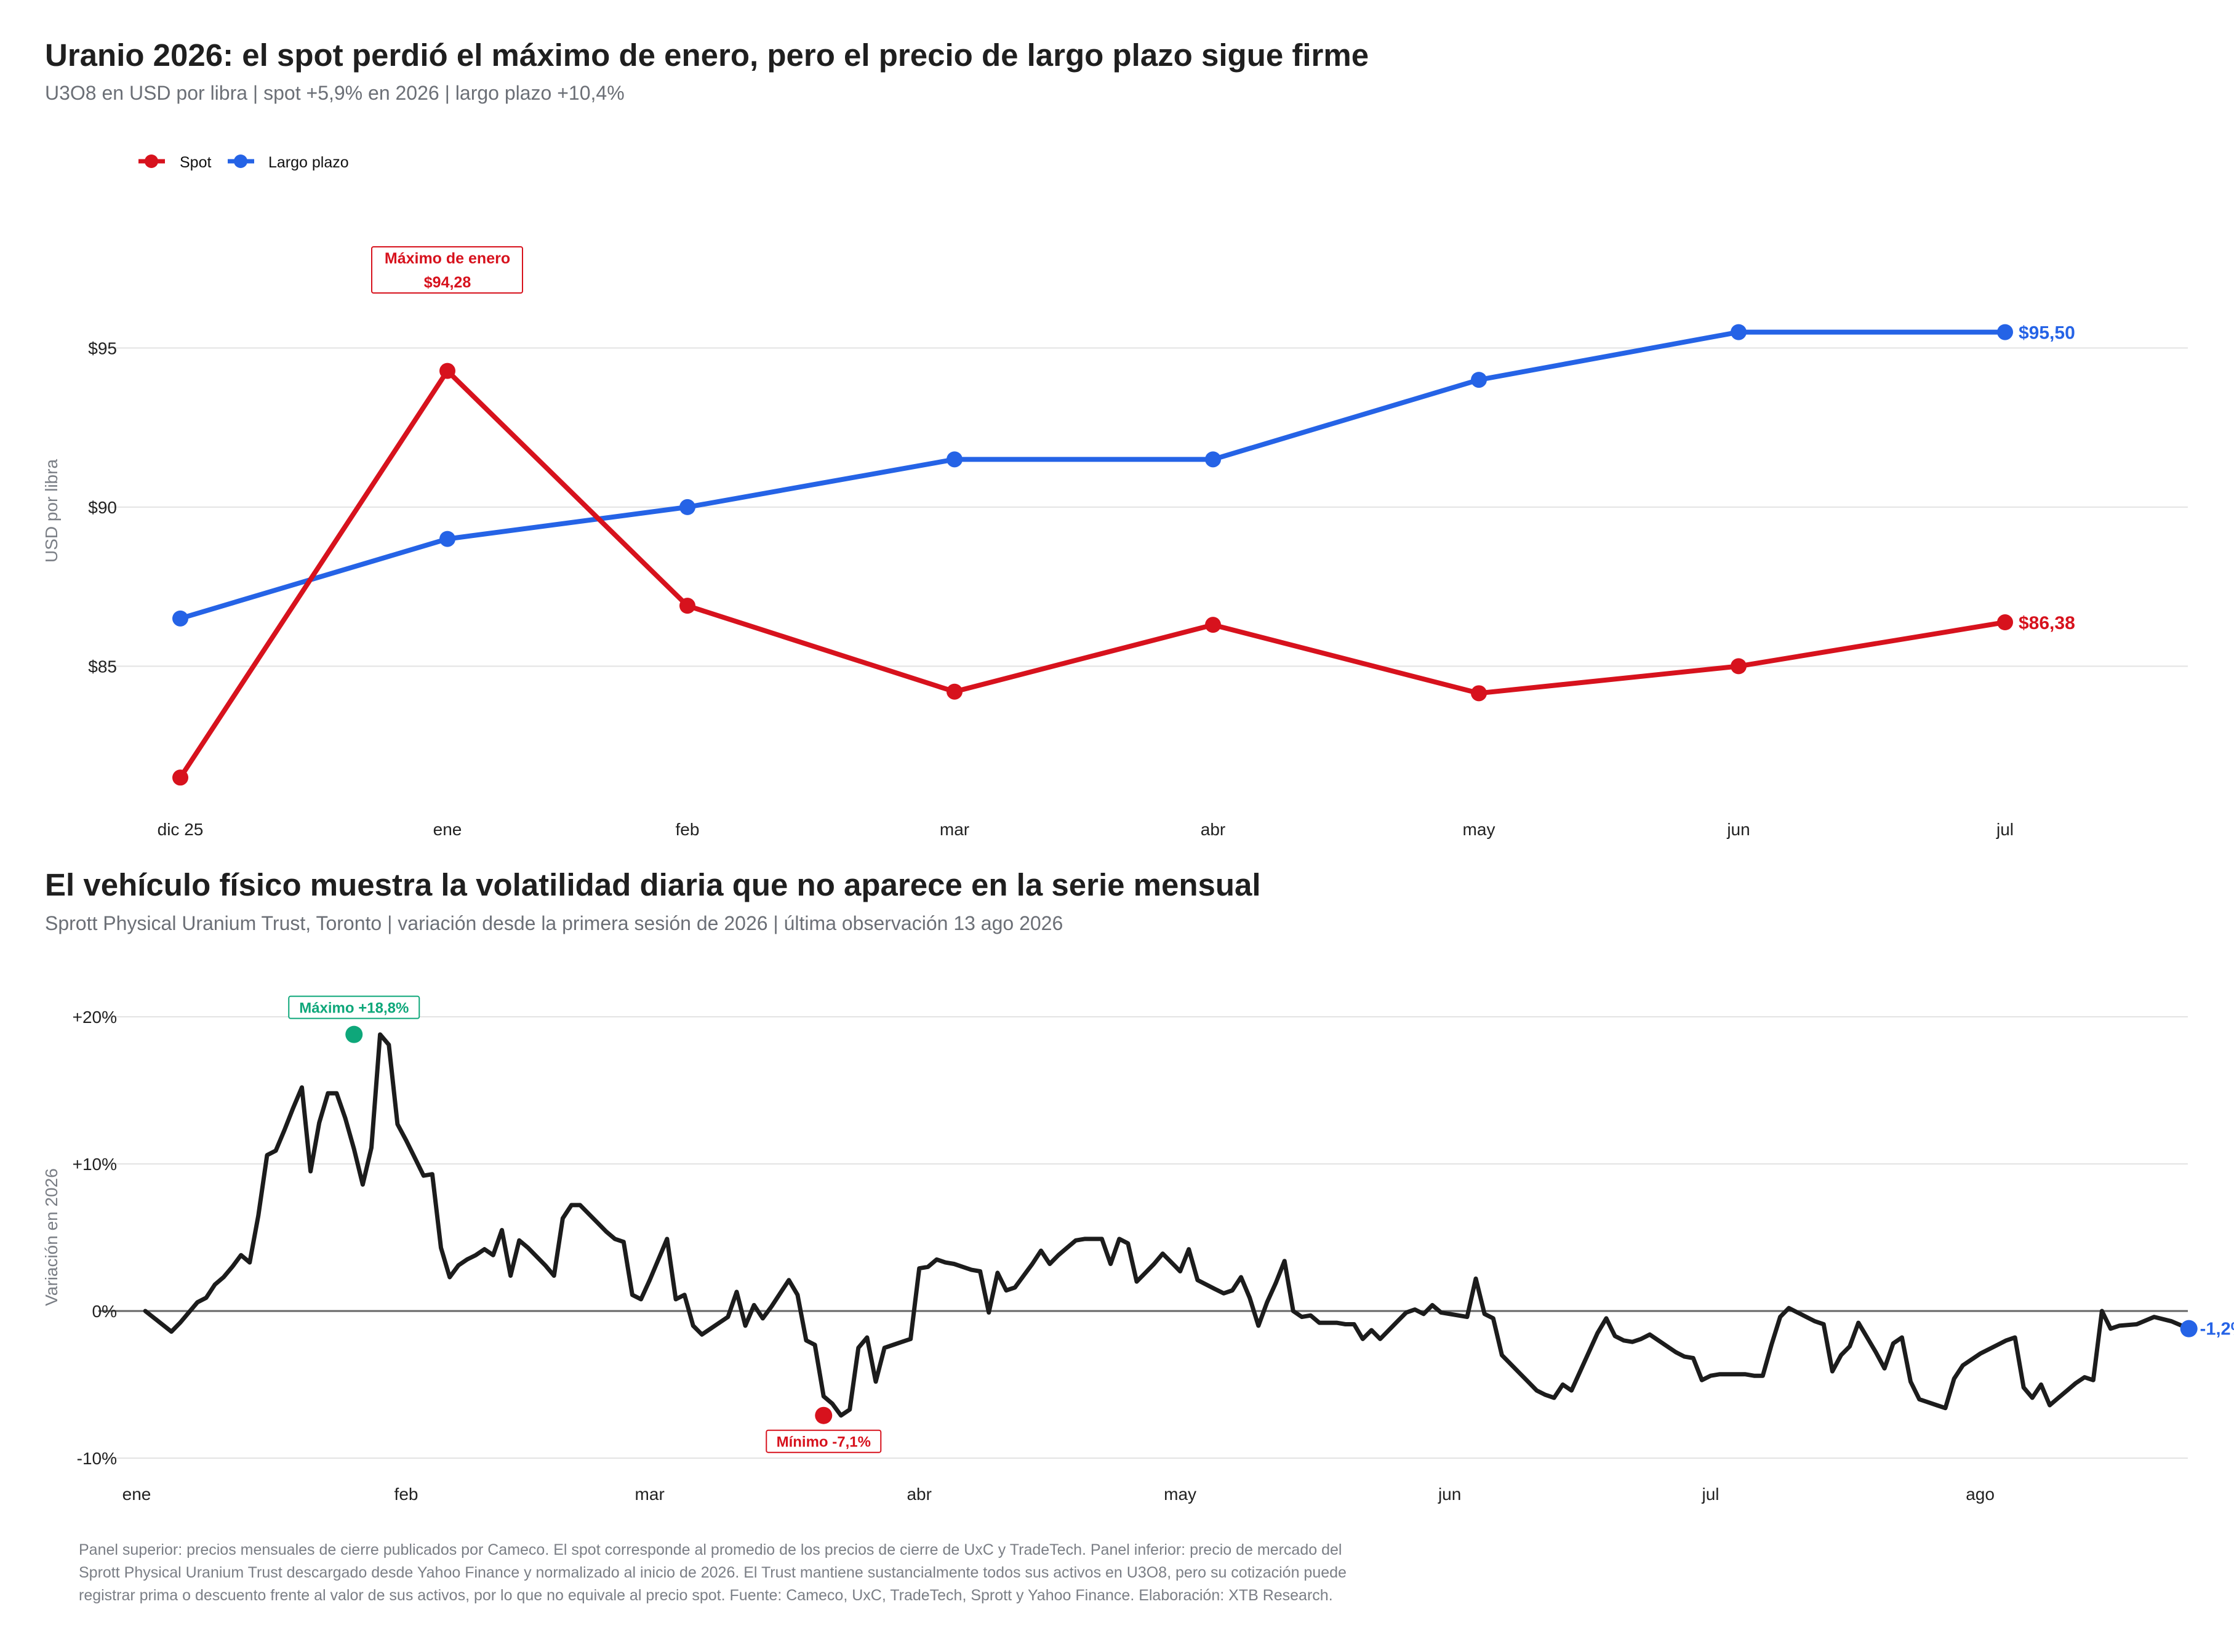 Image resolution: width=2234 pixels, height=1652 pixels. Describe the element at coordinates (102, 507) in the screenshot. I see `top-ytick-label: $90` at that location.